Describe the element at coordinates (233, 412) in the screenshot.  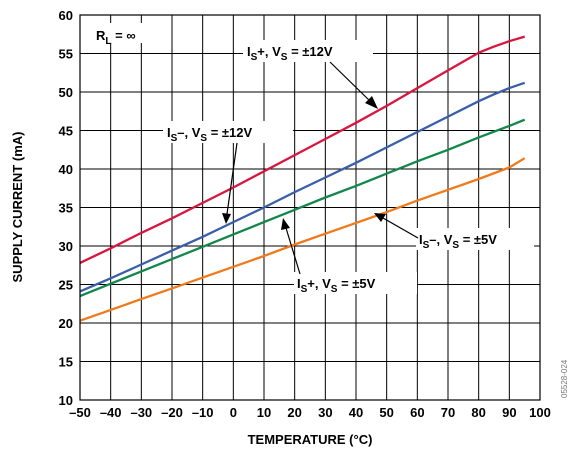
I see `x-tick-label: 0` at that location.